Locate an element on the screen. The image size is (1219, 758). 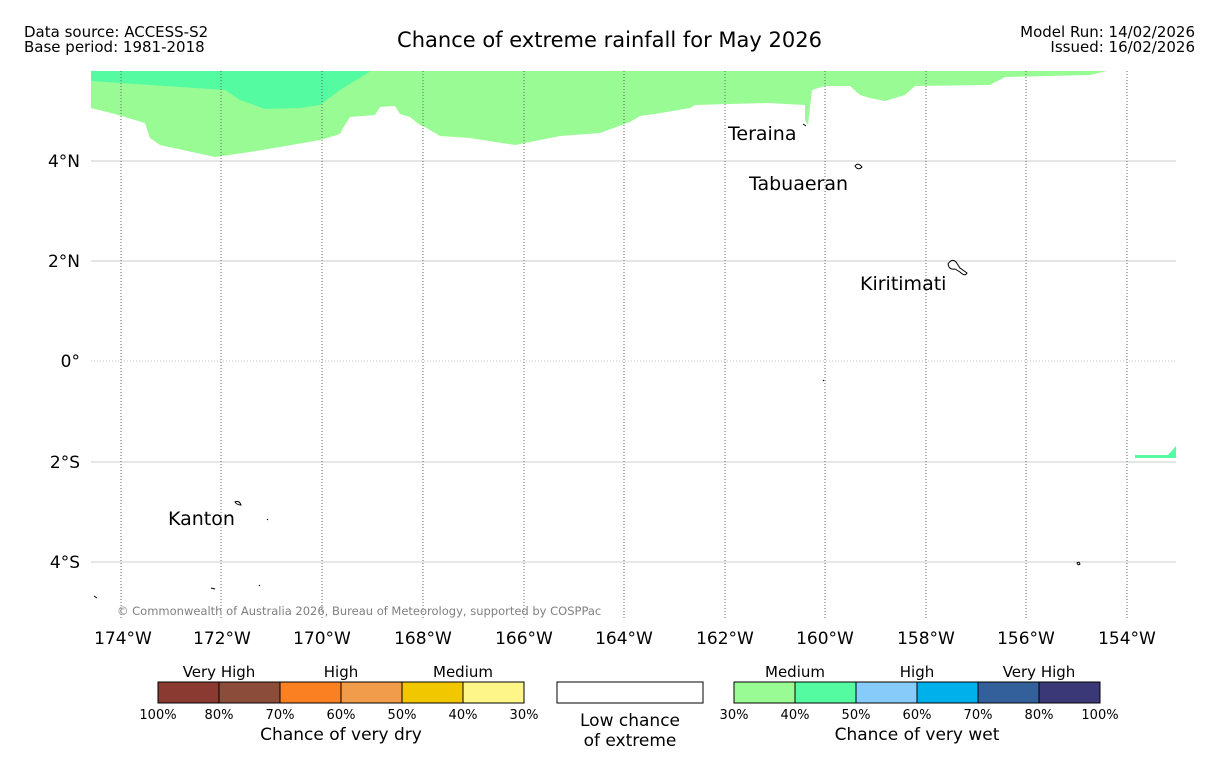
lat-label-4n: 4°N is located at coordinates (64, 162).